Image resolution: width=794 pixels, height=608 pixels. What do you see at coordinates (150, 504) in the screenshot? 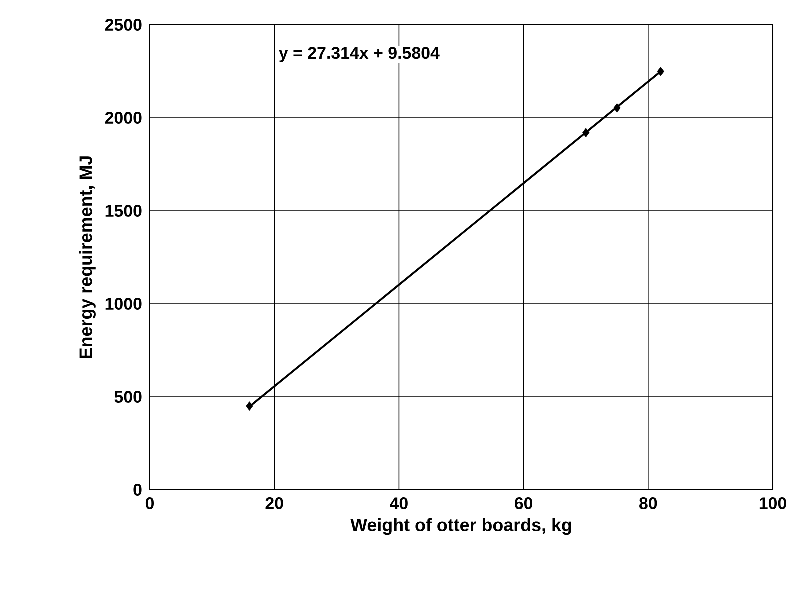
I see `x-tick-label: 0` at bounding box center [150, 504].